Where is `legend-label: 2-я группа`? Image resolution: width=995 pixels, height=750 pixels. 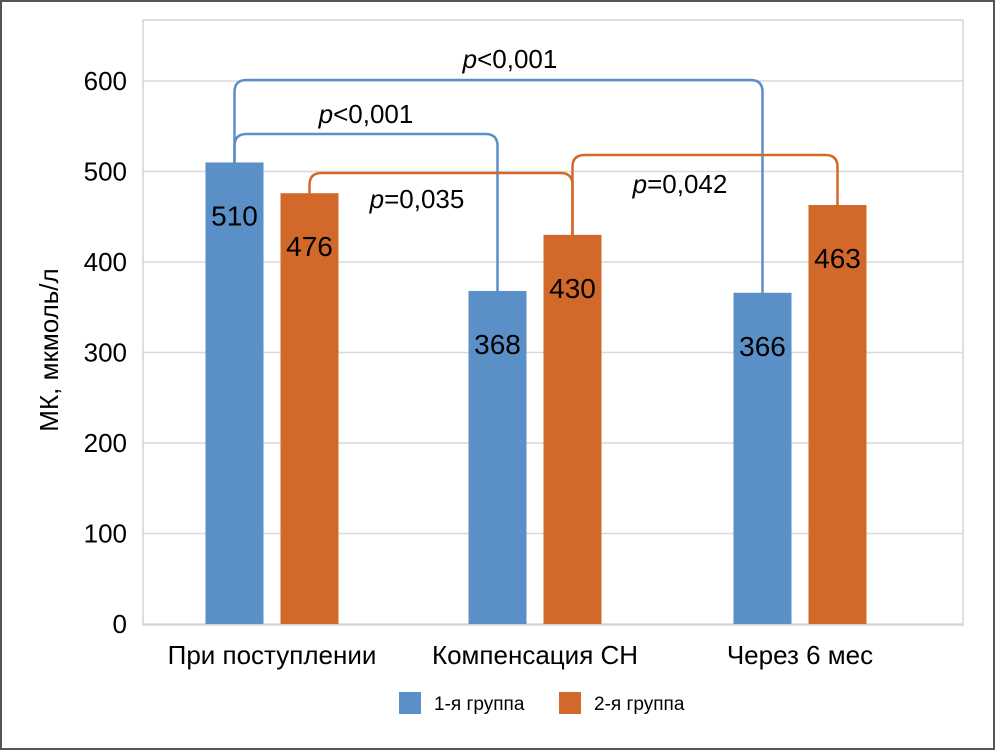 legend-label: 2-я группа is located at coordinates (639, 704).